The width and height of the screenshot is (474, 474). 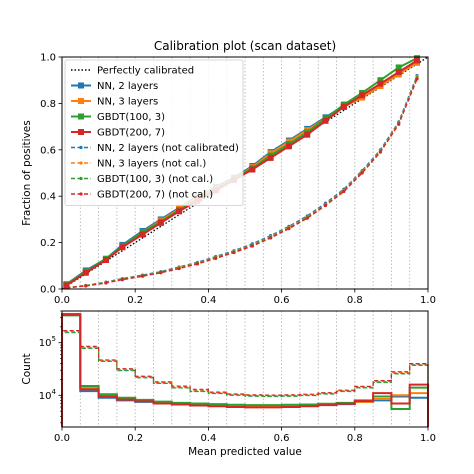 I want to click on chart-title: Calibration plot (scan dataset), so click(x=245, y=46).